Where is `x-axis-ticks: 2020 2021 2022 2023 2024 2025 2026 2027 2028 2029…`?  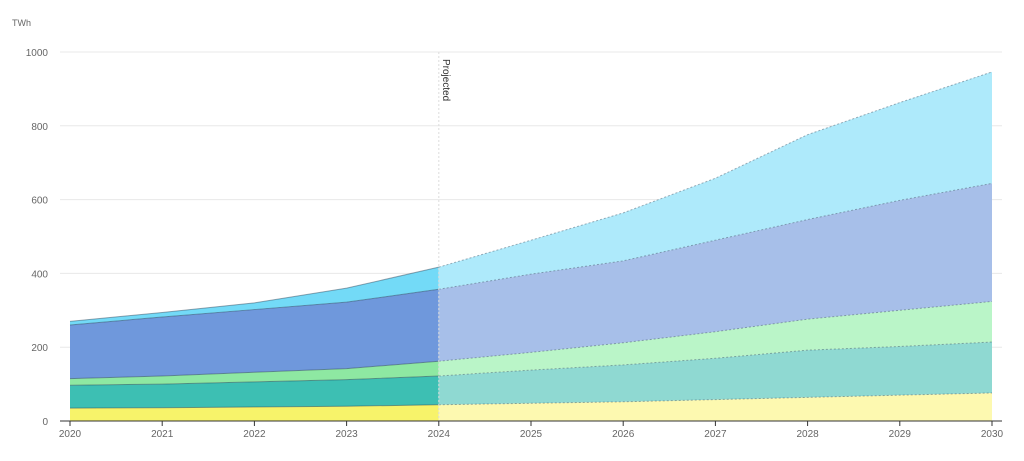
x-axis-ticks: 2020 2021 2022 2023 2024 2025 2026 2027 2028 2029… is located at coordinates (531, 430).